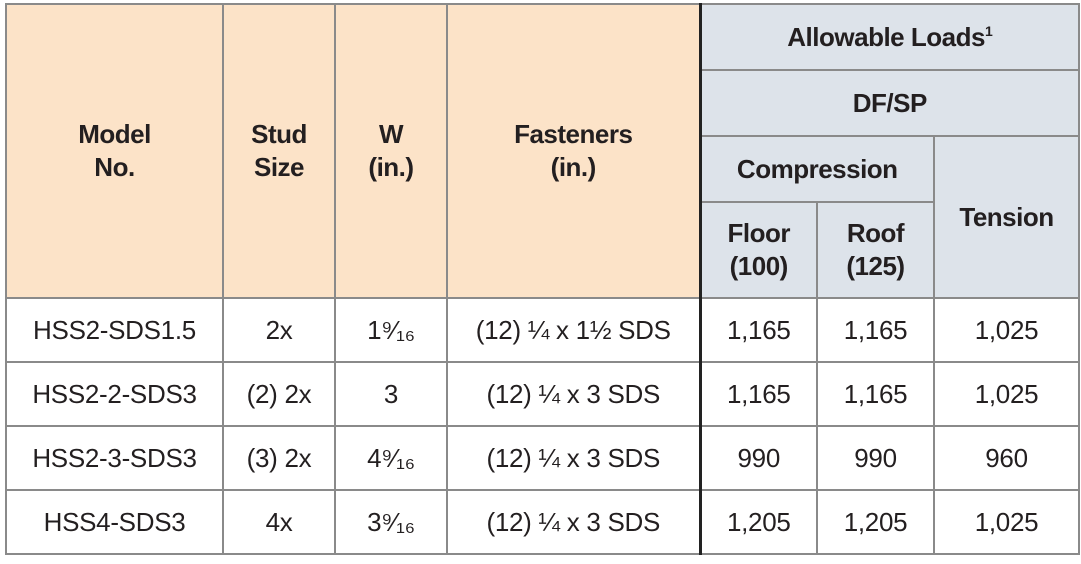  What do you see at coordinates (391, 330) in the screenshot?
I see `table-cell: 1⁹⁄₁₆` at bounding box center [391, 330].